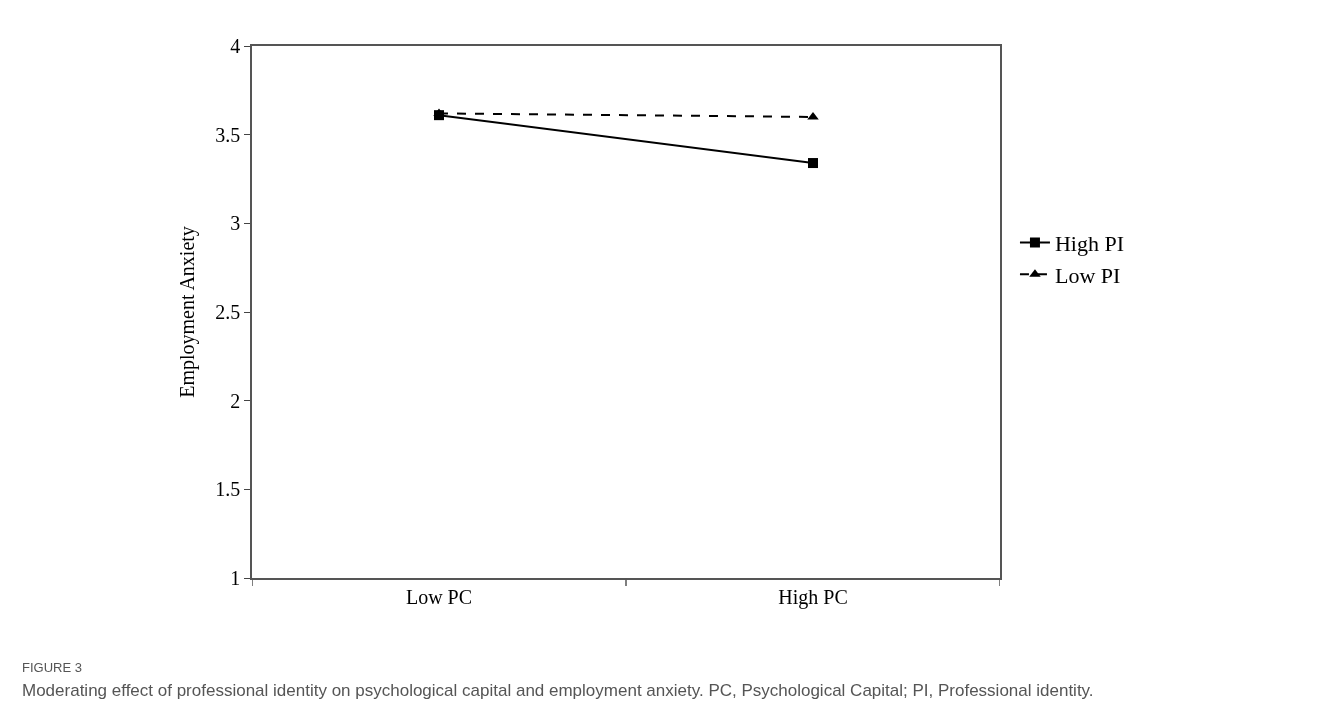 The image size is (1325, 717). I want to click on y-tick-label: 3.5, so click(228, 134).